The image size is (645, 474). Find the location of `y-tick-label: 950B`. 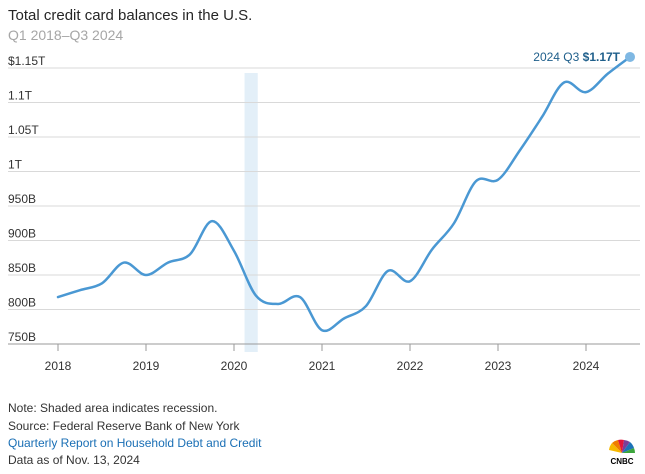

y-tick-label: 950B is located at coordinates (22, 199).